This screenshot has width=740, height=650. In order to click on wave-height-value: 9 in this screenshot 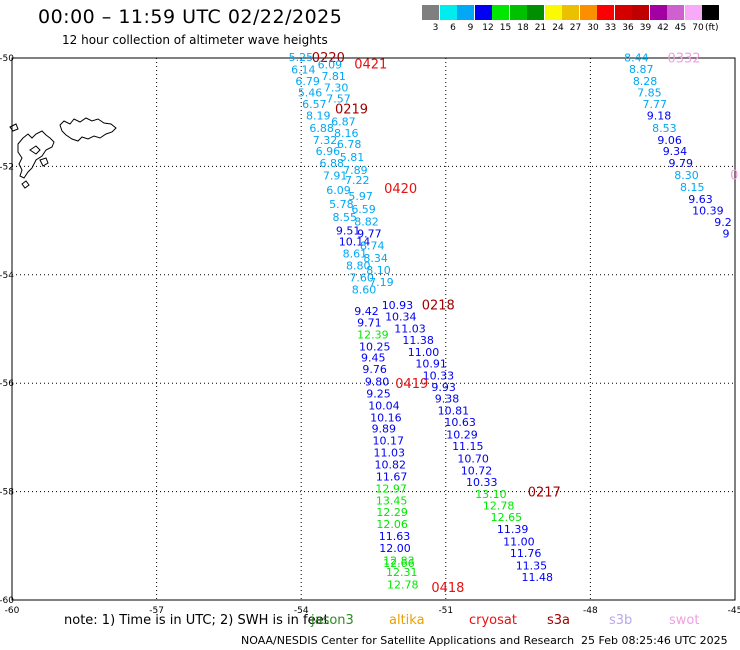, I will do `click(725, 234)`.